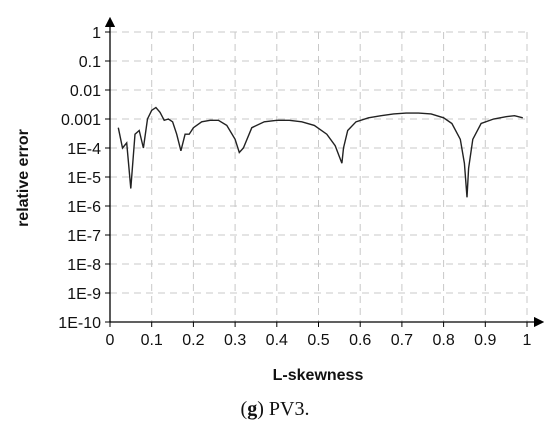 The height and width of the screenshot is (439, 550). I want to click on x-axis-title: L-skewness, so click(318, 375).